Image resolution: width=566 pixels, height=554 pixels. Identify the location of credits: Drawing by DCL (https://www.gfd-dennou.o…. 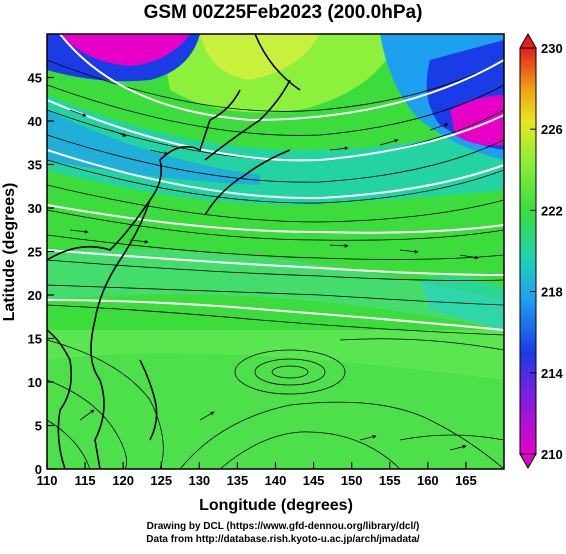
(283, 533).